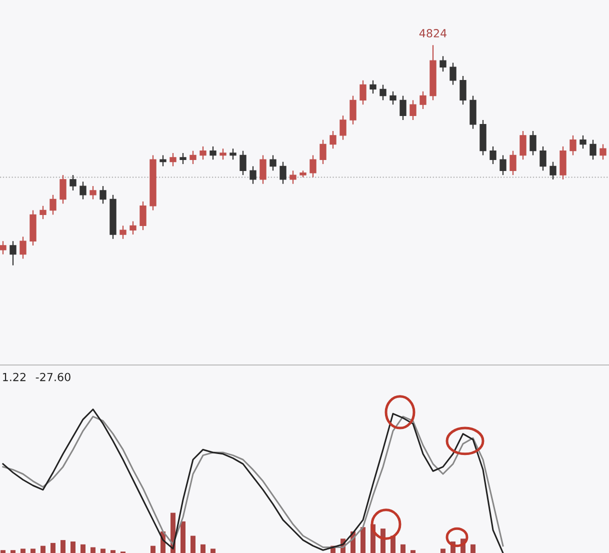 This screenshot has width=609, height=553. What do you see at coordinates (433, 33) in the screenshot?
I see `text: 4824` at bounding box center [433, 33].